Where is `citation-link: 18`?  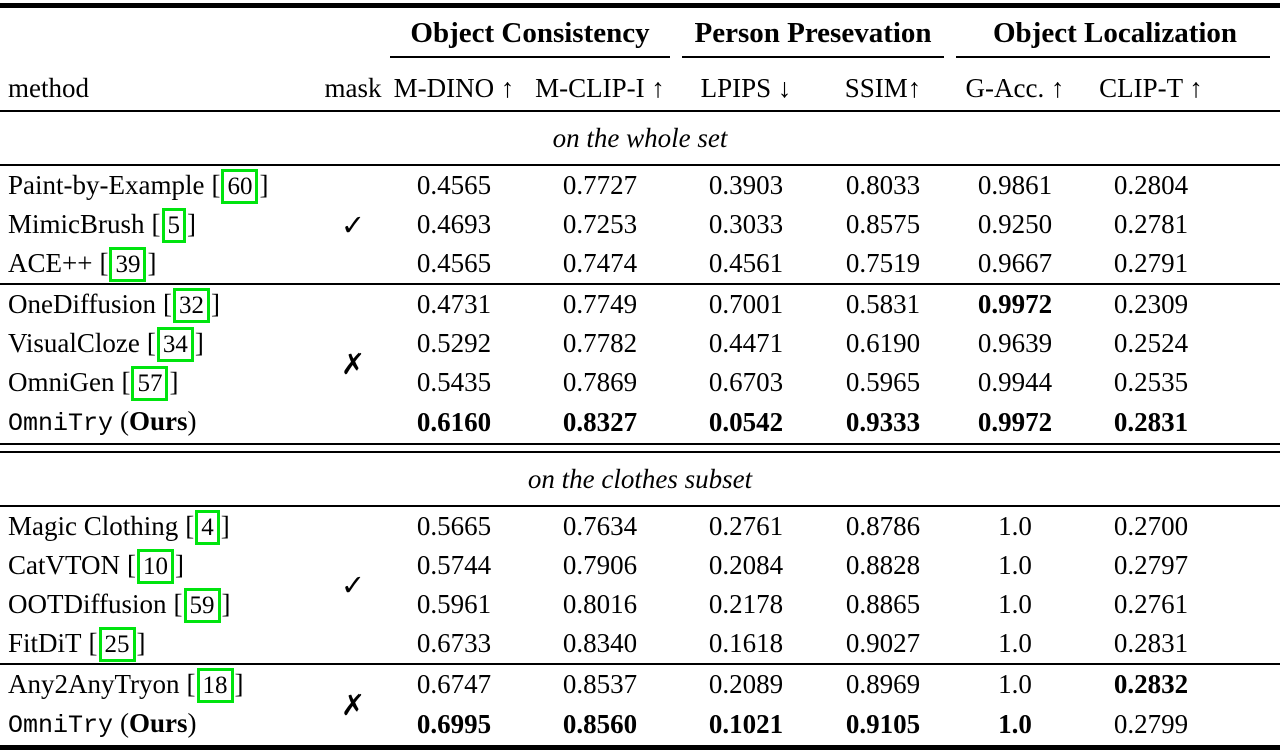 citation-link: 18 is located at coordinates (215, 685).